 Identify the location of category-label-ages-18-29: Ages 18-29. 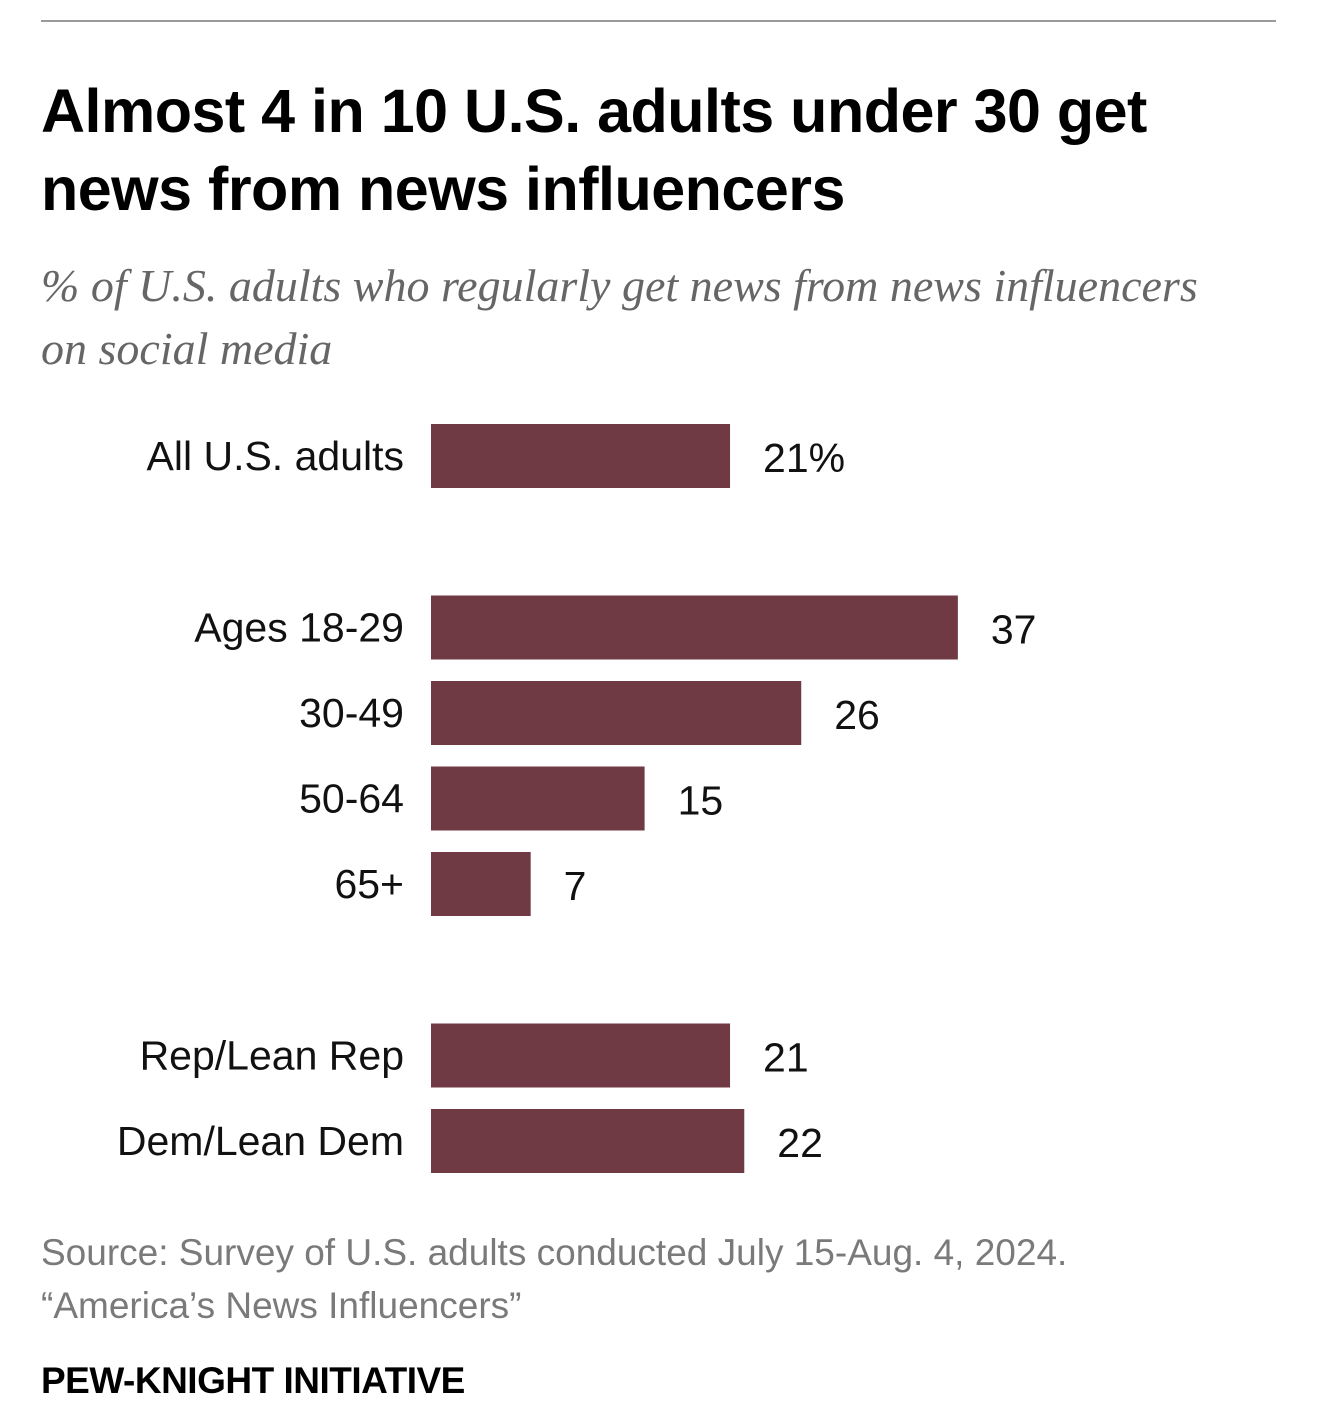
(299, 628).